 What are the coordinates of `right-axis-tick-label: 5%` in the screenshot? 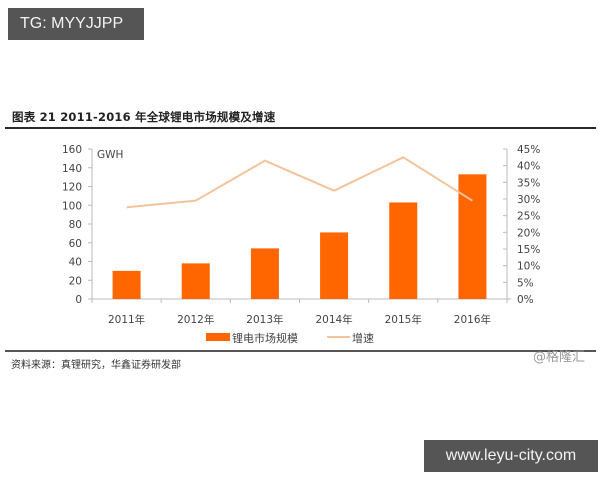 It's located at (525, 283).